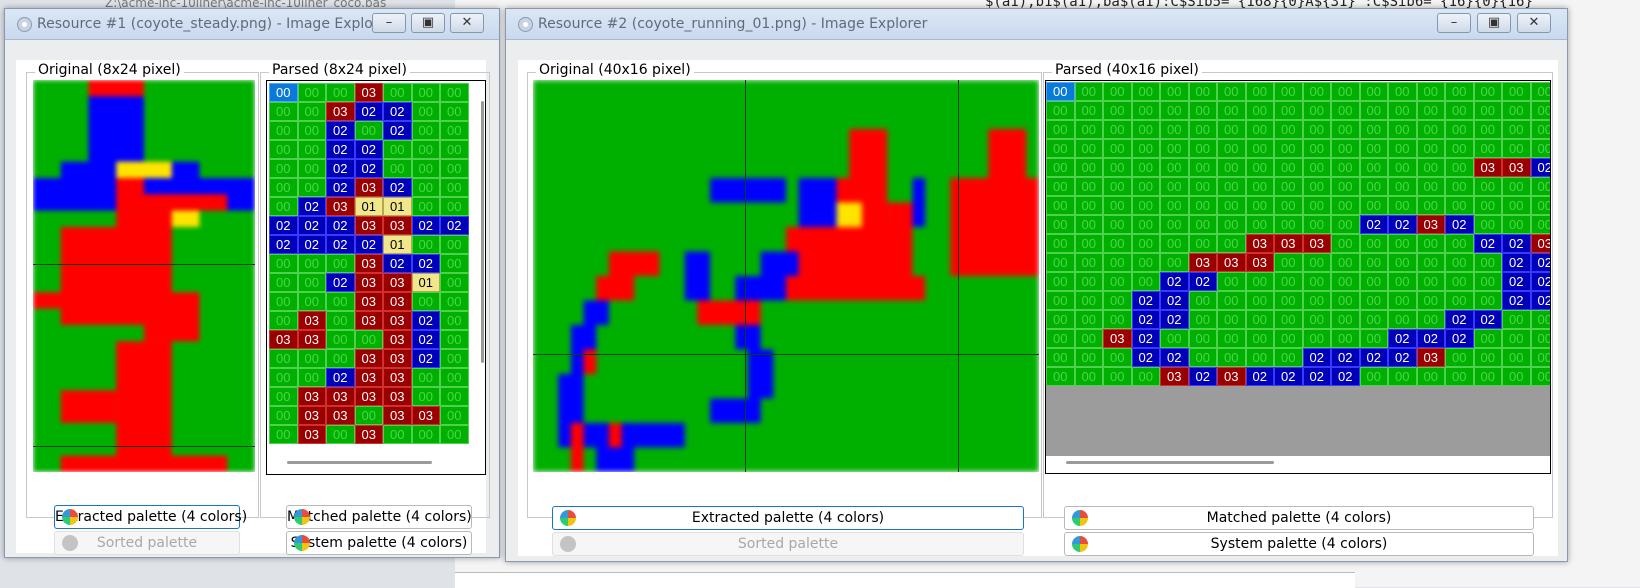  What do you see at coordinates (788, 544) in the screenshot?
I see `sorted-palette-button: Sorted palette` at bounding box center [788, 544].